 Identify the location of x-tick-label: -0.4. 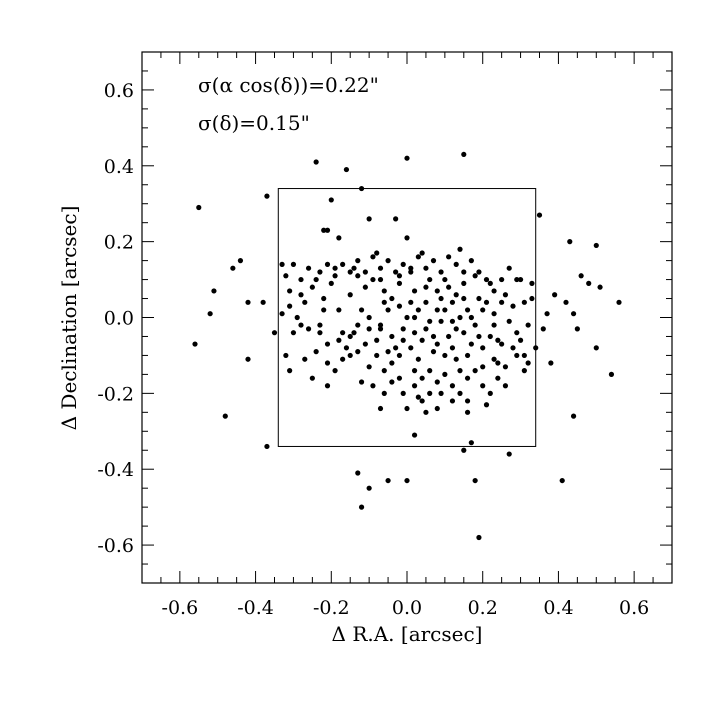
(255, 608).